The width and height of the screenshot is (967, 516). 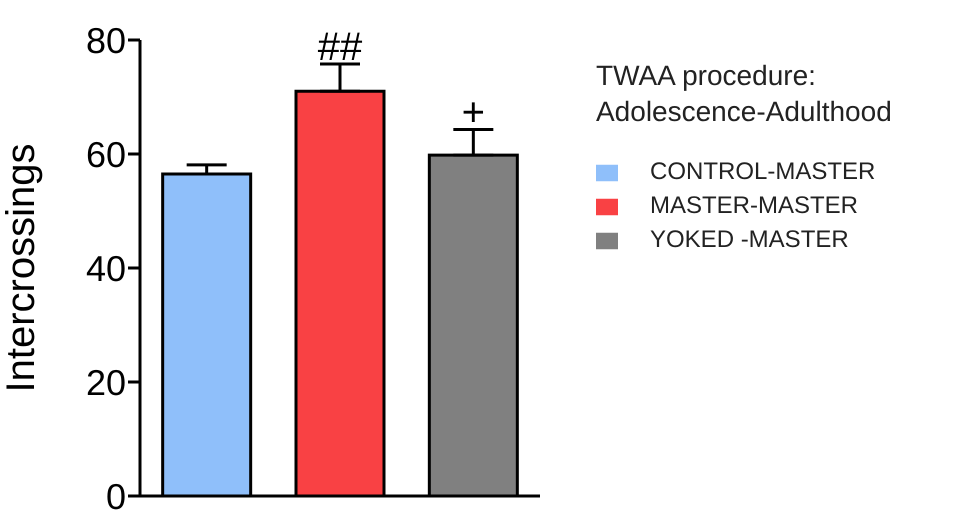 What do you see at coordinates (106, 382) in the screenshot?
I see `y-tick-label: 20` at bounding box center [106, 382].